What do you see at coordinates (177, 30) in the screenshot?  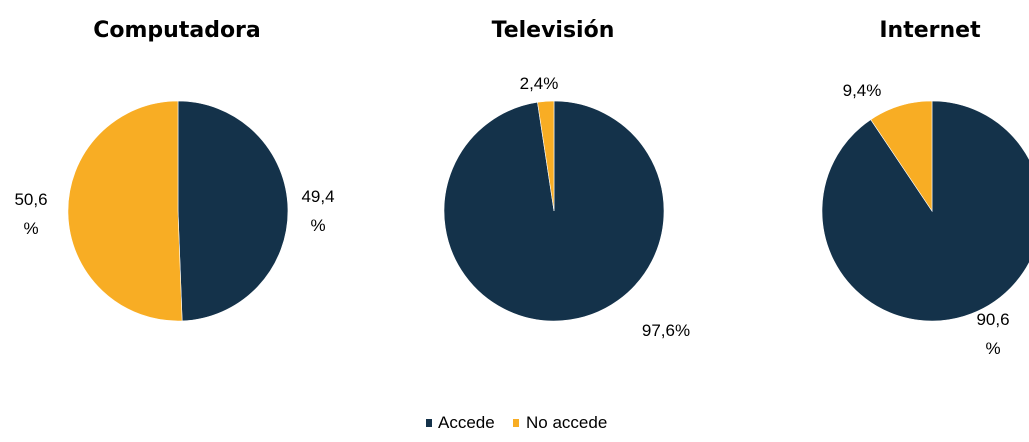 I see `chart-title-computadora: Computadora` at bounding box center [177, 30].